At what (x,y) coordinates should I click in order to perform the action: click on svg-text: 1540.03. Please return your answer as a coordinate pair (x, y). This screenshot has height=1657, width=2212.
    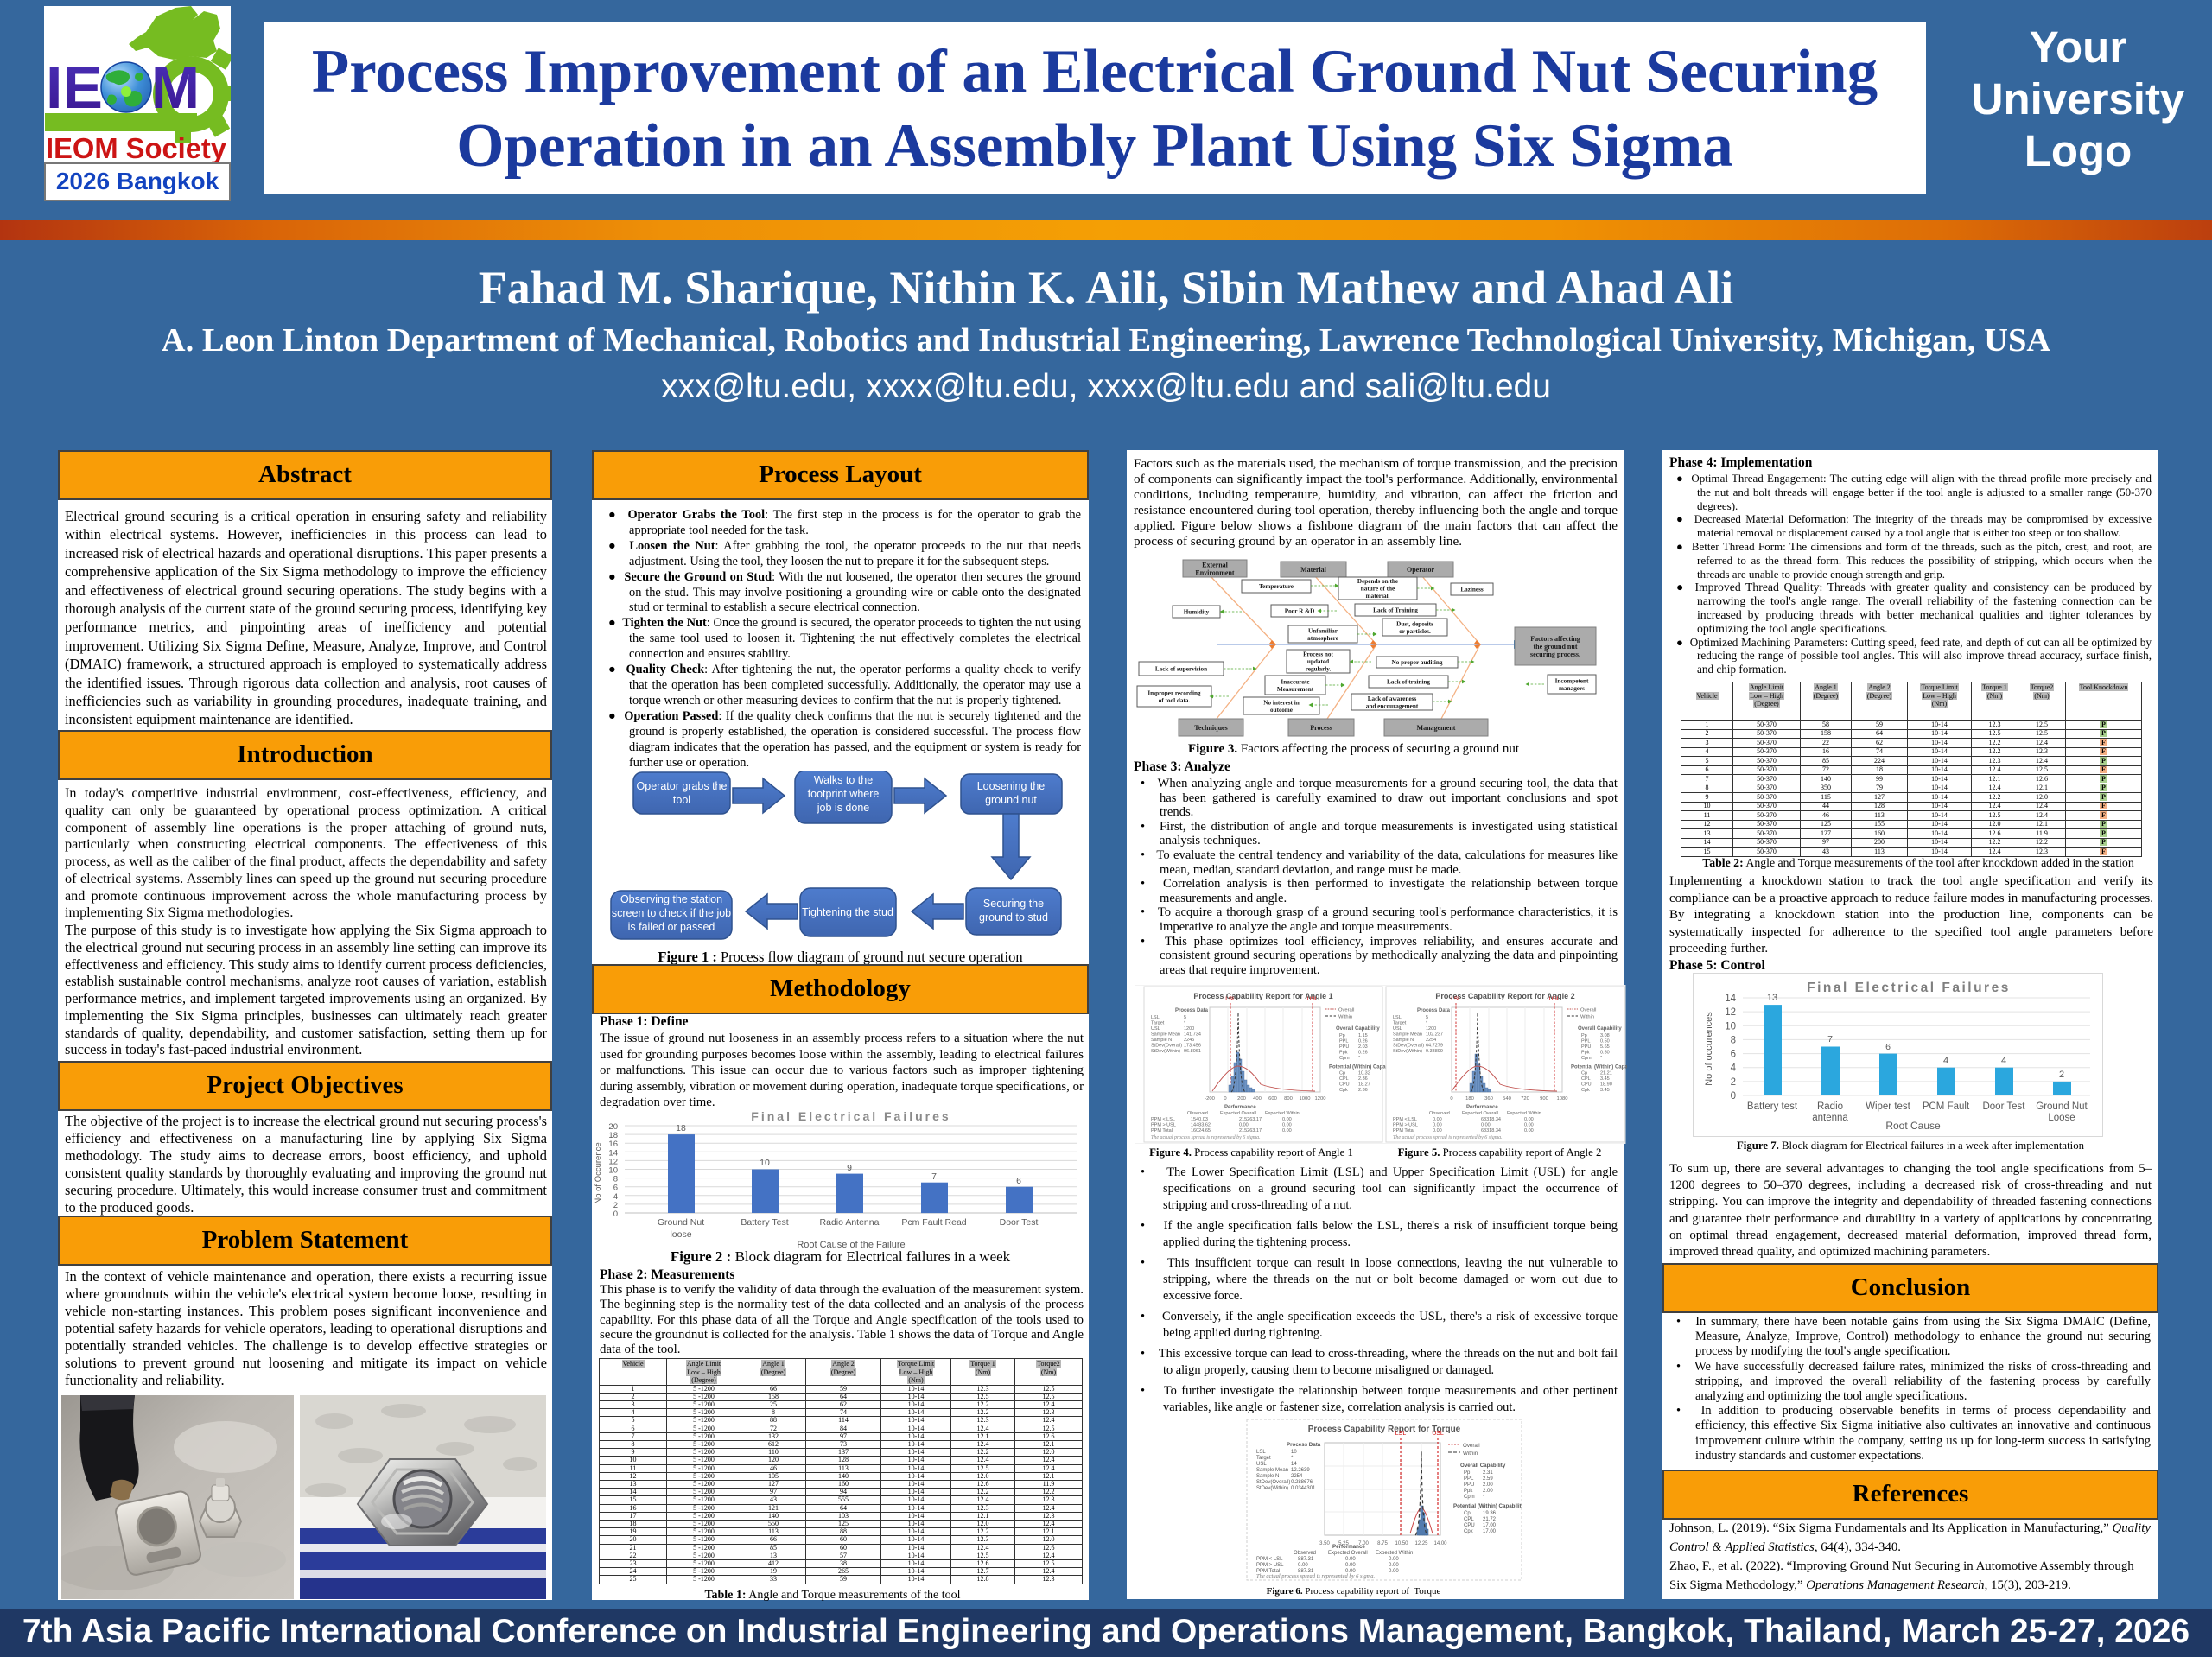
    Looking at the image, I should click on (1199, 1119).